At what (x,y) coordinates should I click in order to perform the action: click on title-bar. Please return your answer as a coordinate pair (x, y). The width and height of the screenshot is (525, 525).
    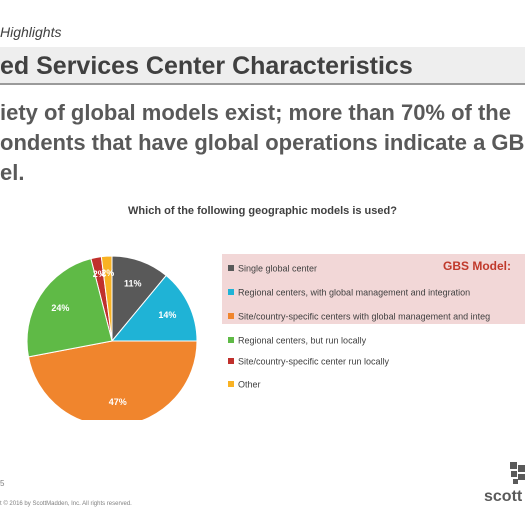
    Looking at the image, I should click on (262, 65).